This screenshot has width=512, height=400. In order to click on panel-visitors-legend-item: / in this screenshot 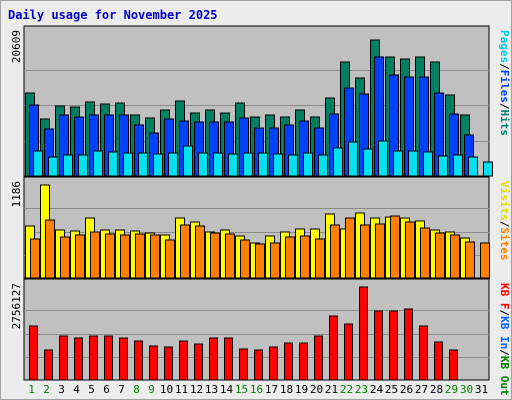, I will do `click(504, 224)`.